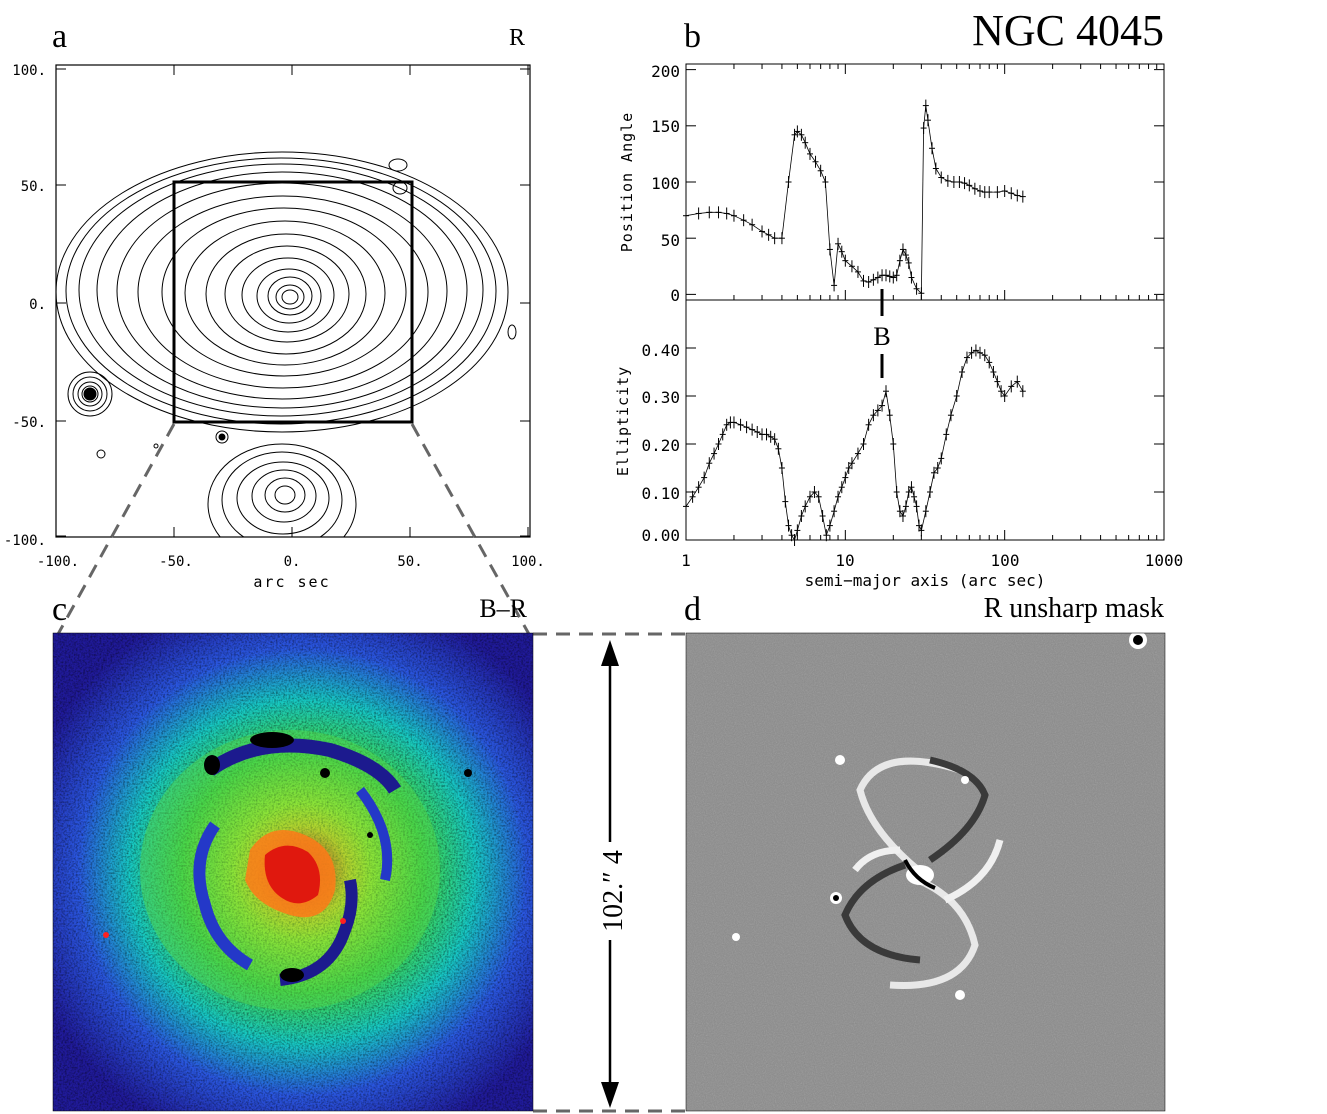 This screenshot has width=1327, height=1114. What do you see at coordinates (692, 36) in the screenshot?
I see `panel-b-letter: b` at bounding box center [692, 36].